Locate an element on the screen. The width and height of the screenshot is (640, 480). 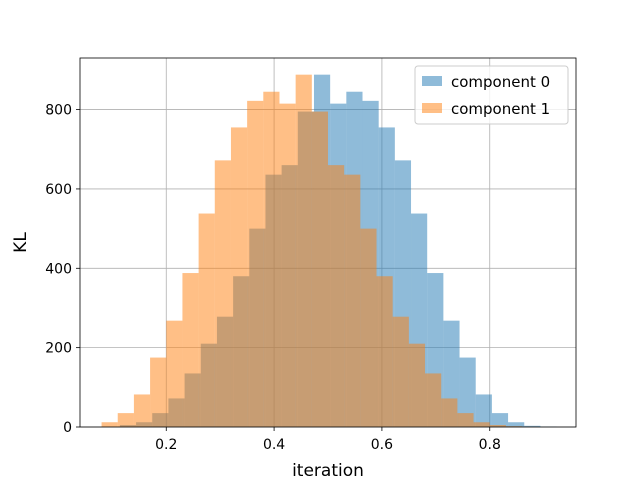
y-tick-label: 200 is located at coordinates (58, 349).